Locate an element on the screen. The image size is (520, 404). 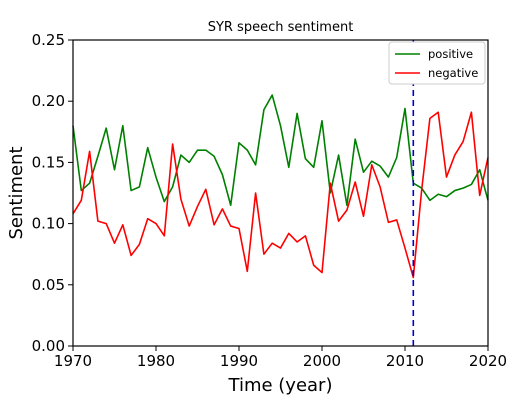
x-tick-label: 2020 is located at coordinates (488, 361).